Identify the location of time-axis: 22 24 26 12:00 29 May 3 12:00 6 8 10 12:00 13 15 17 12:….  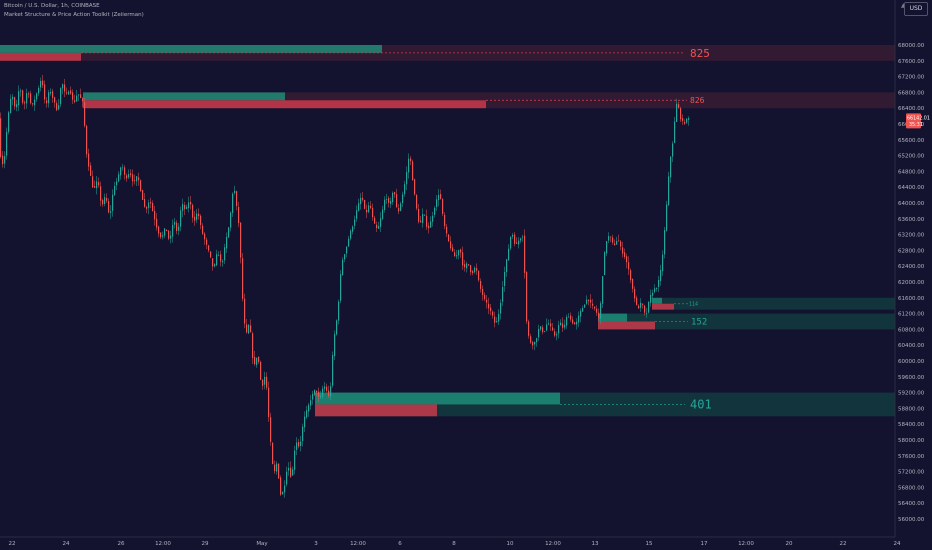
(450, 541).